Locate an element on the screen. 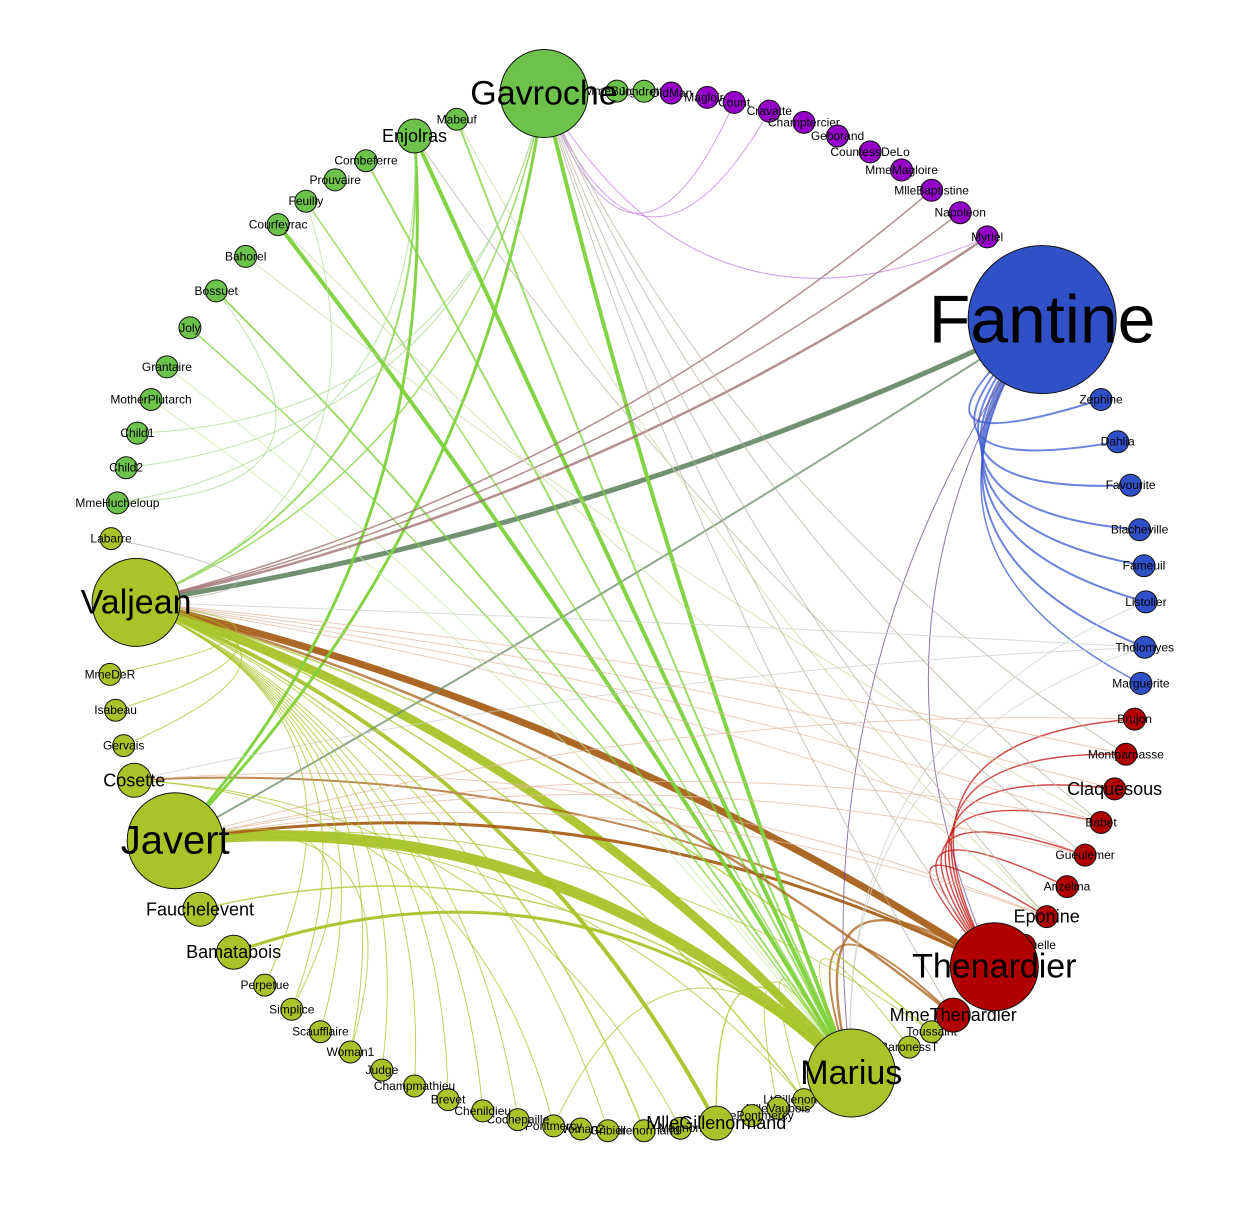 The width and height of the screenshot is (1252, 1222). node-isabeau: Isabeau is located at coordinates (115, 710).